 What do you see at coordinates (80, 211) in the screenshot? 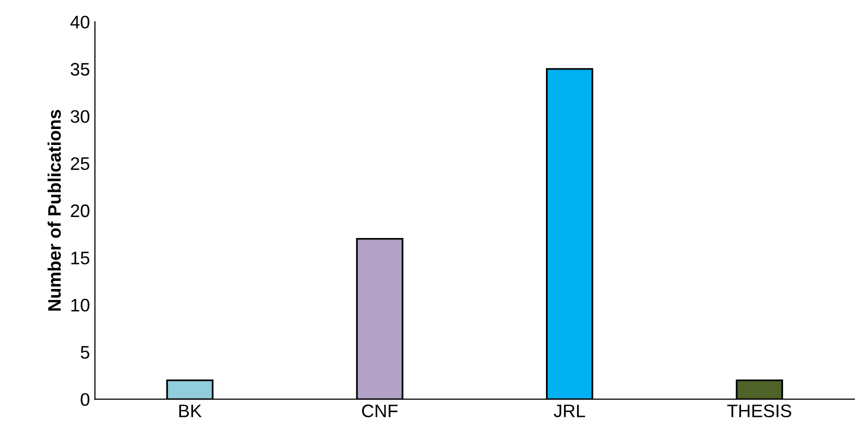
I see `y-tick-label: 20` at bounding box center [80, 211].